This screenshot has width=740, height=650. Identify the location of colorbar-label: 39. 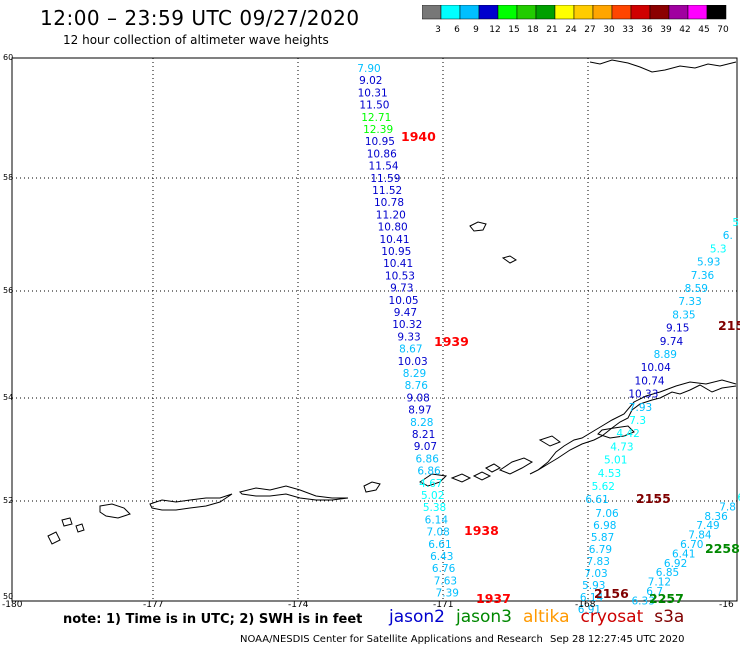
(666, 30).